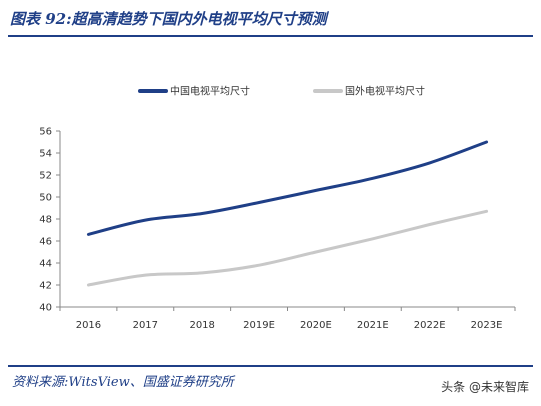 The image size is (541, 406). Describe the element at coordinates (281, 91) in the screenshot. I see `legend: 中国电视平均尺寸 国外电视平均尺寸` at that location.